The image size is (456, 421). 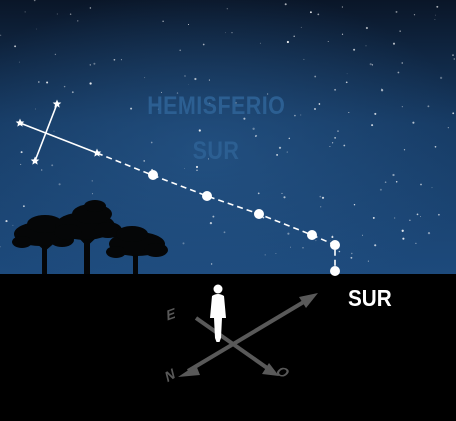 I want to click on south-point-marker, so click(x=335, y=271).